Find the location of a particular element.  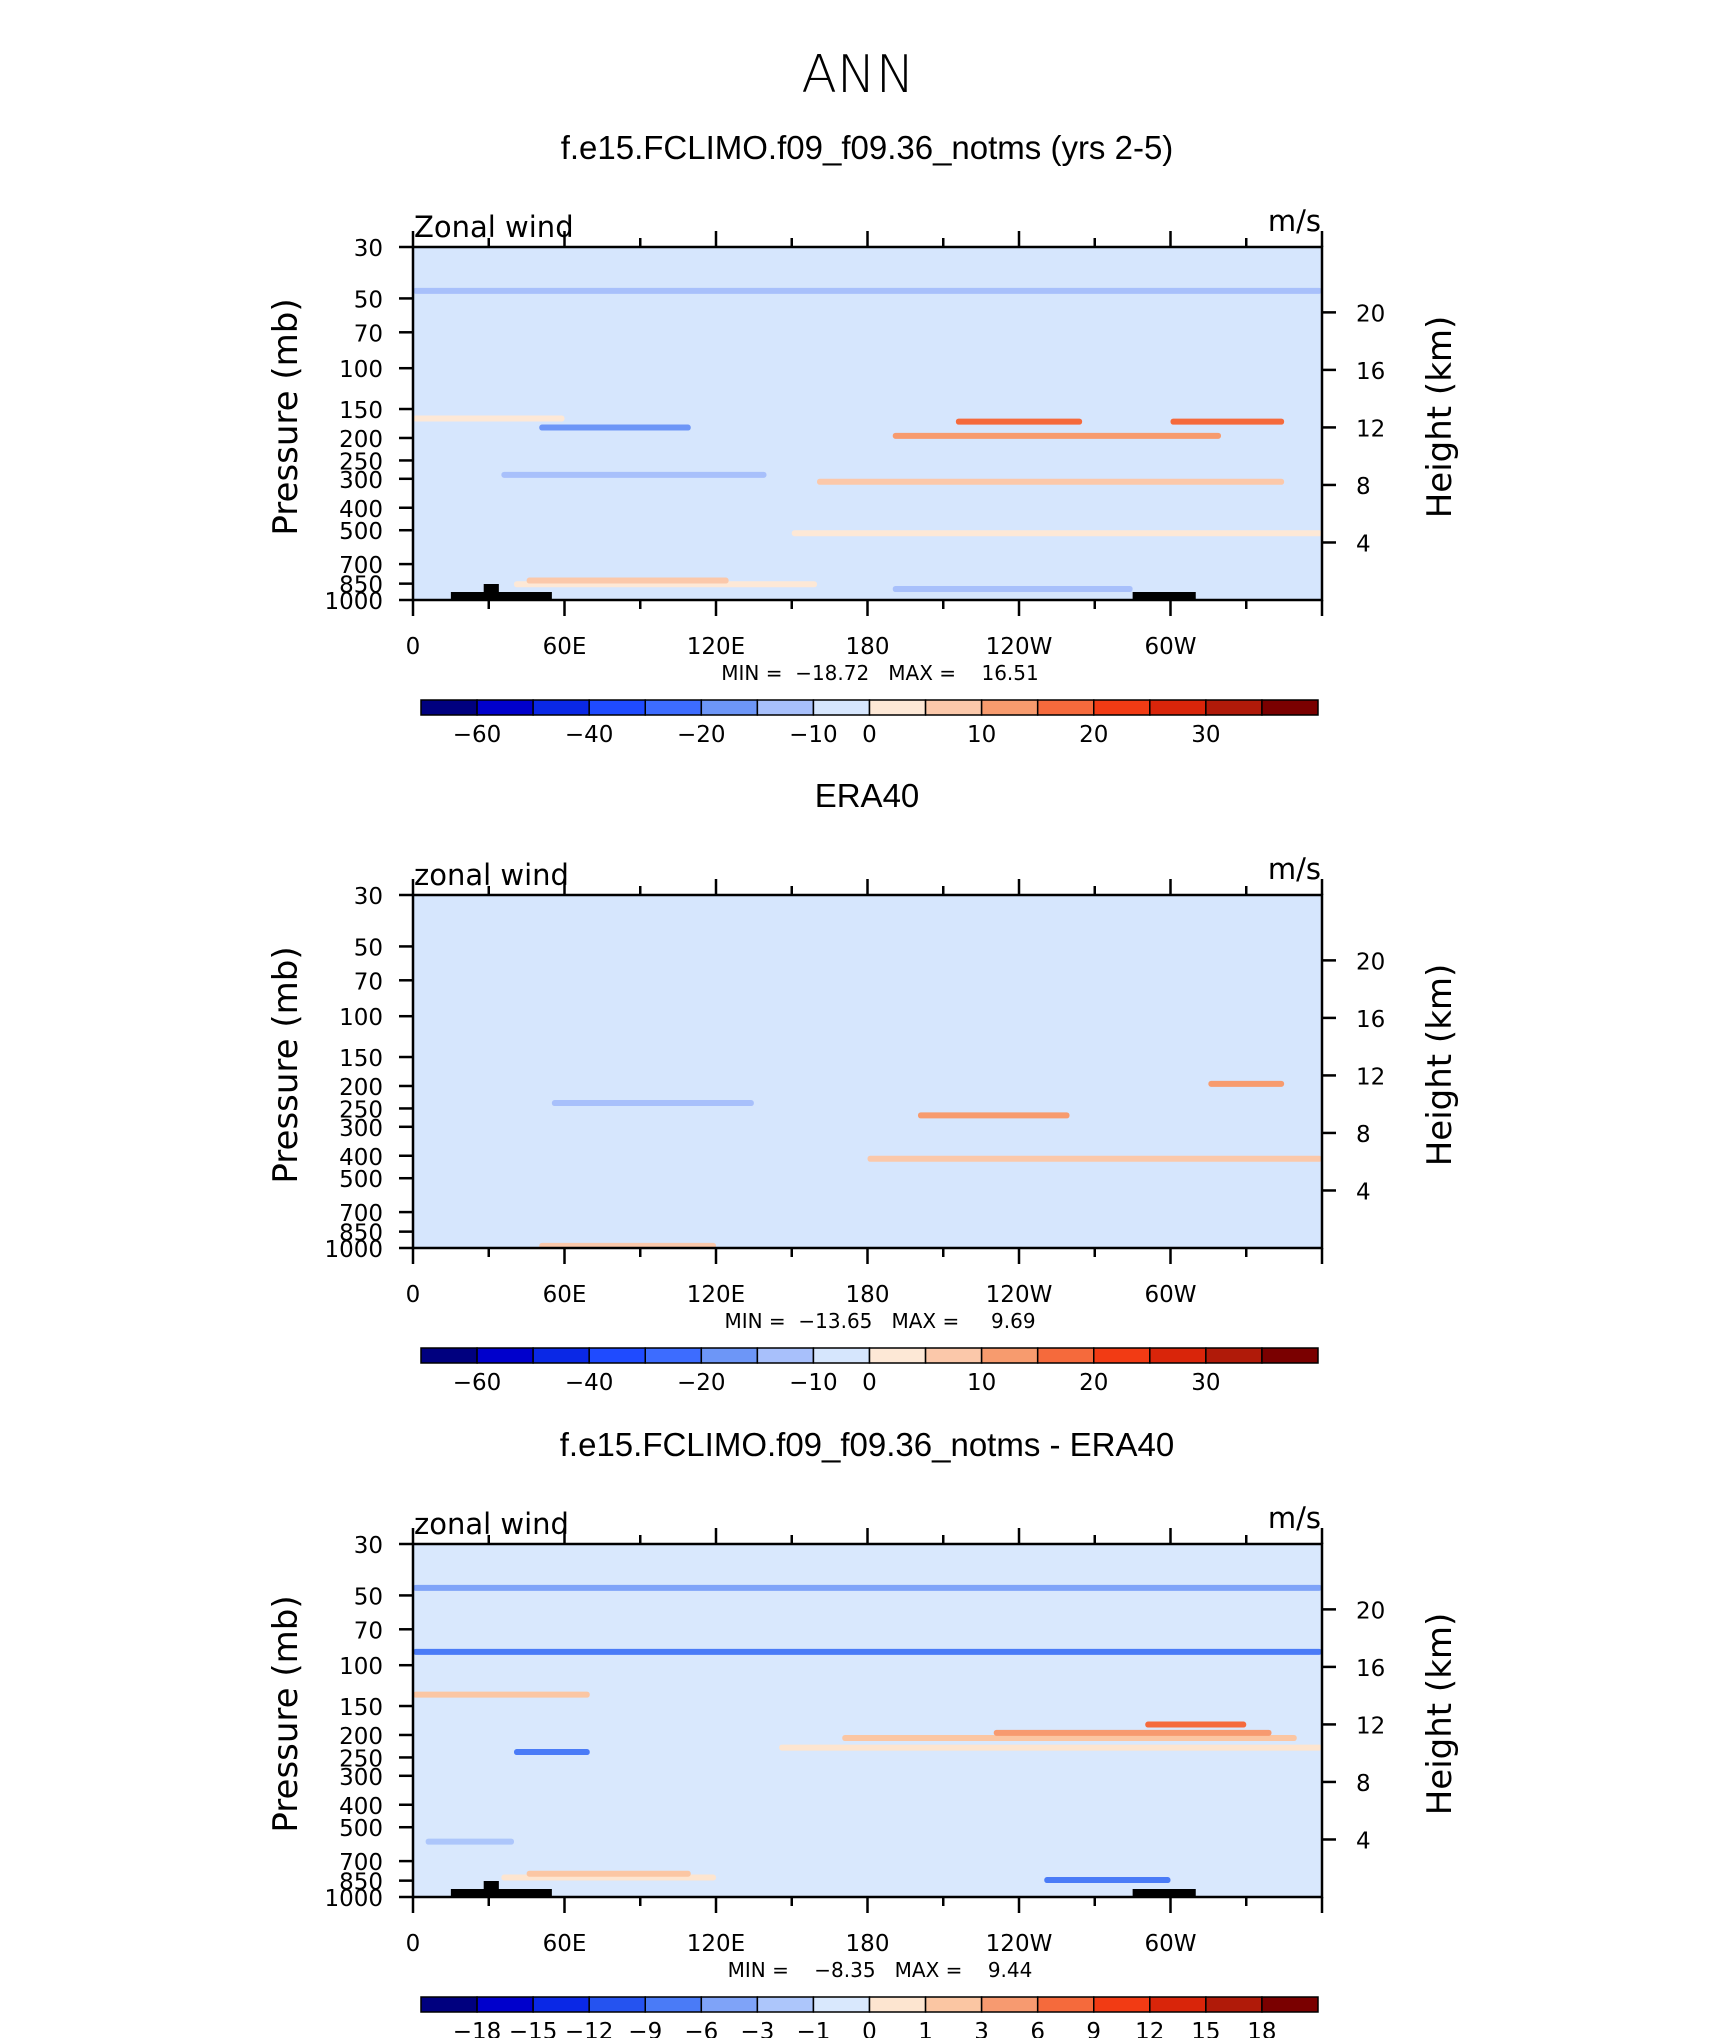

colorbar-label: 1 is located at coordinates (925, 2028).